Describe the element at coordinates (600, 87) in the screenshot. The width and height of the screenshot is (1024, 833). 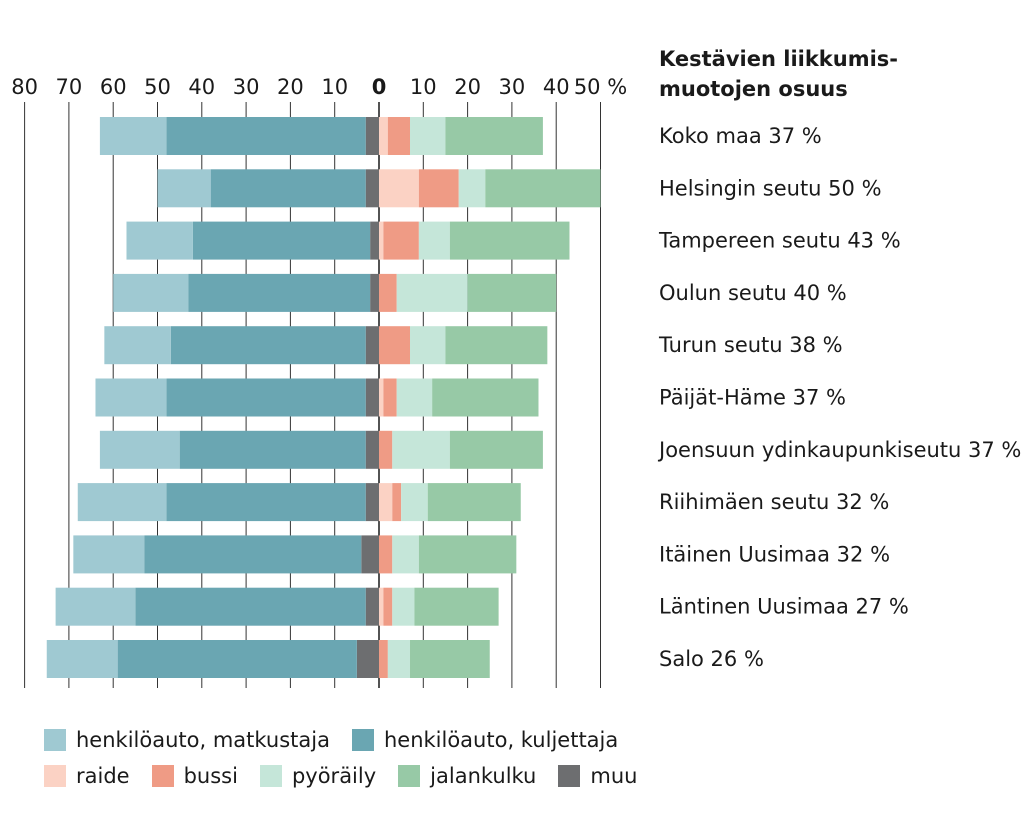
I see `x-tick-label: 50 %` at that location.